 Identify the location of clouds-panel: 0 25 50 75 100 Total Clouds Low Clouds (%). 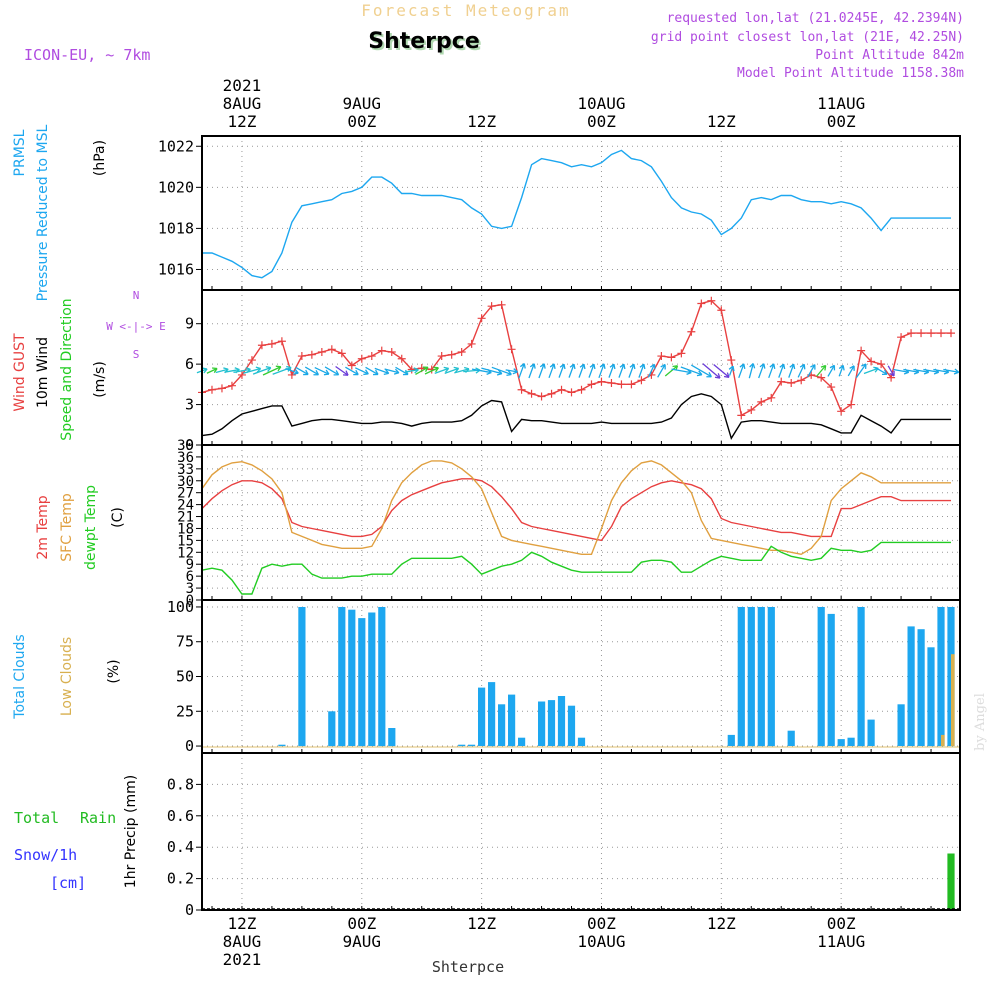
(486, 676).